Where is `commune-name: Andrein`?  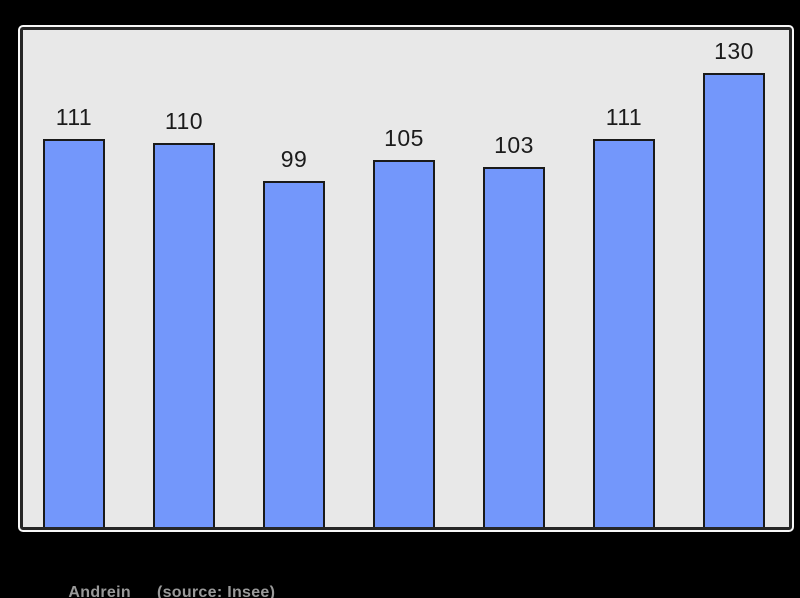
commune-name: Andrein is located at coordinates (99, 591).